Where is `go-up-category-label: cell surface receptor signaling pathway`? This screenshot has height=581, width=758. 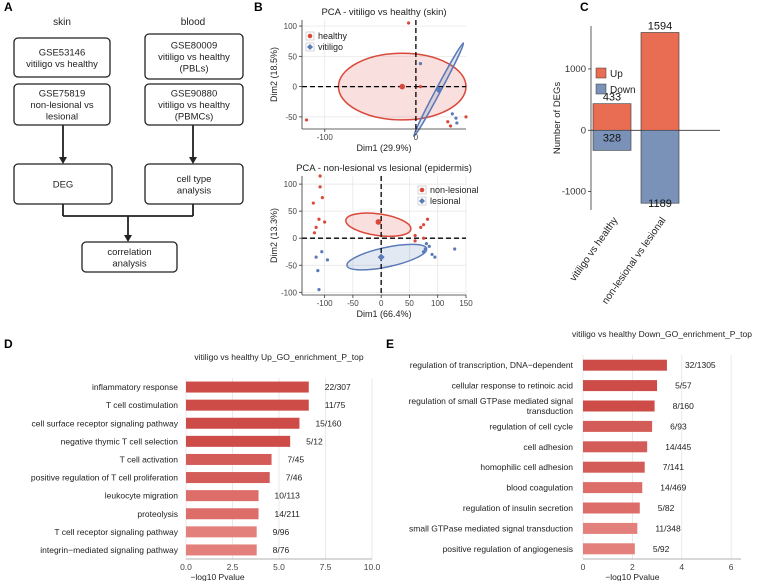 go-up-category-label: cell surface receptor signaling pathway is located at coordinates (105, 423).